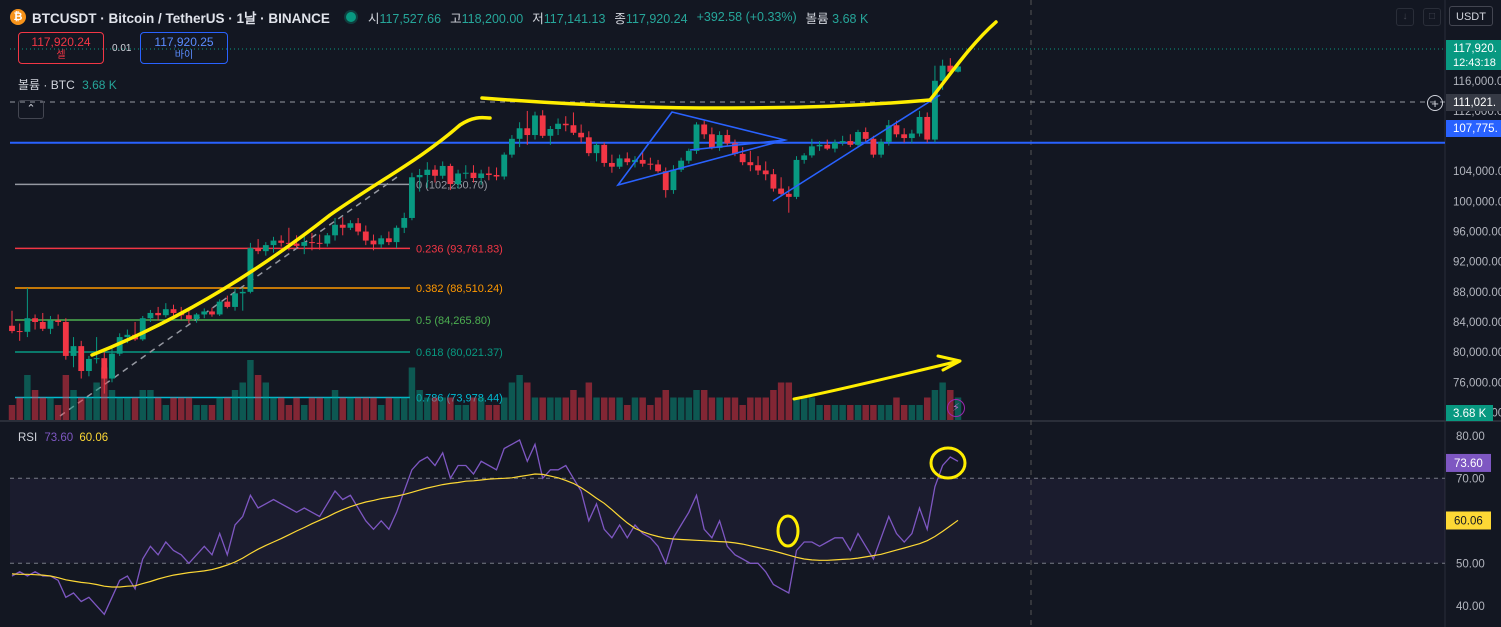 The width and height of the screenshot is (1501, 627). Describe the element at coordinates (1474, 103) in the screenshot. I see `crosshair-price-label: 111,021.` at that location.